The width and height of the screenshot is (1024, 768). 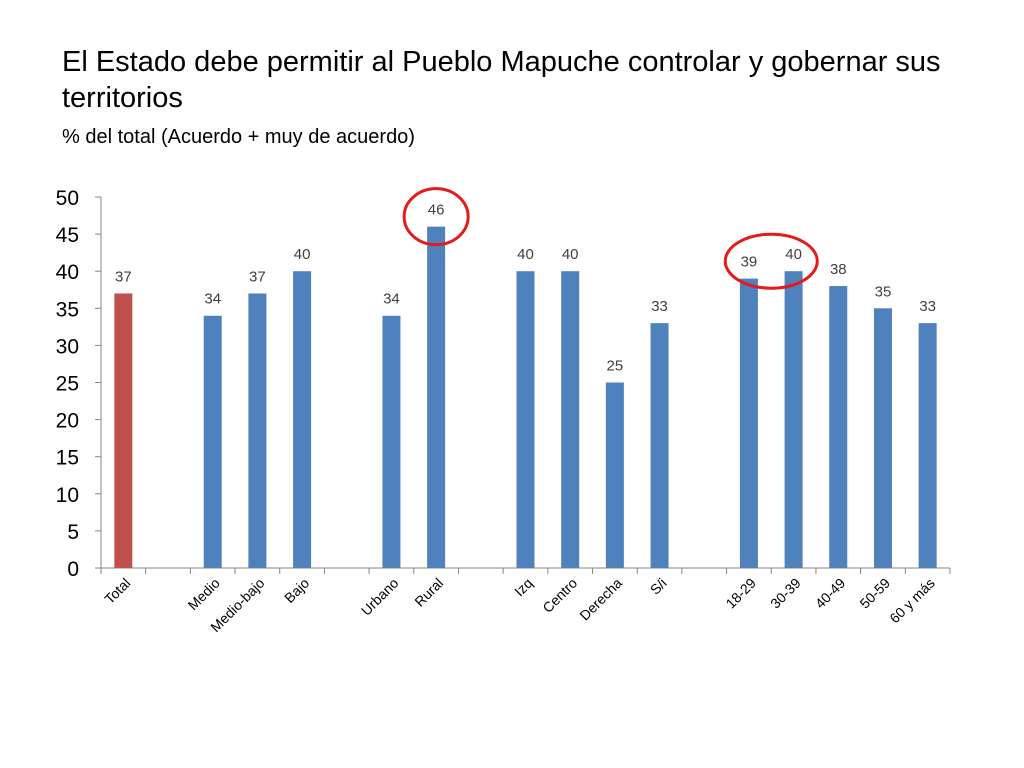 What do you see at coordinates (615, 366) in the screenshot?
I see `data-label: 25` at bounding box center [615, 366].